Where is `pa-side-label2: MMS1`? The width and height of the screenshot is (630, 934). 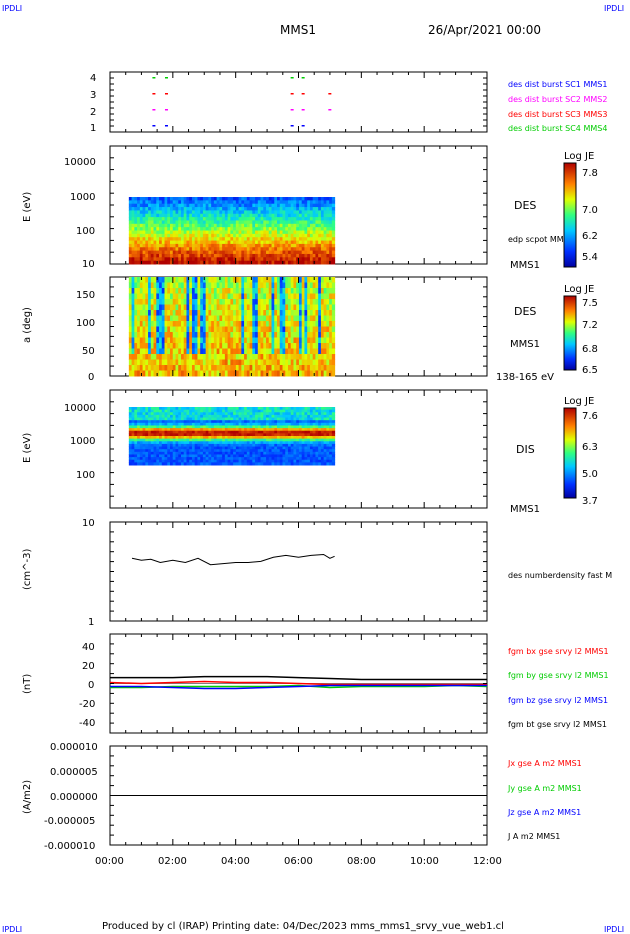 pa-side-label2: MMS1 is located at coordinates (525, 344).